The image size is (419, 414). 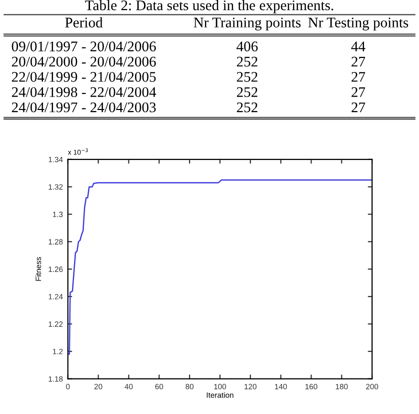 I want to click on category-label: Nr Training points, so click(x=247, y=24).